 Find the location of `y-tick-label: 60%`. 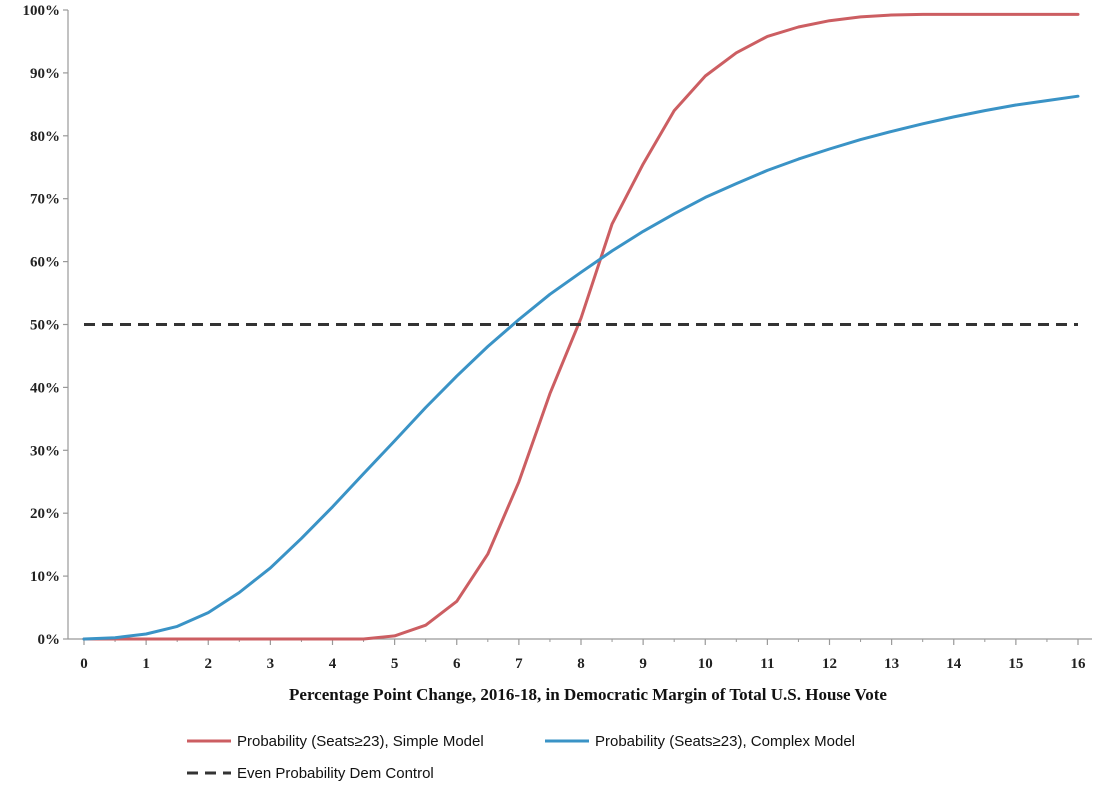

y-tick-label: 60% is located at coordinates (45, 263).